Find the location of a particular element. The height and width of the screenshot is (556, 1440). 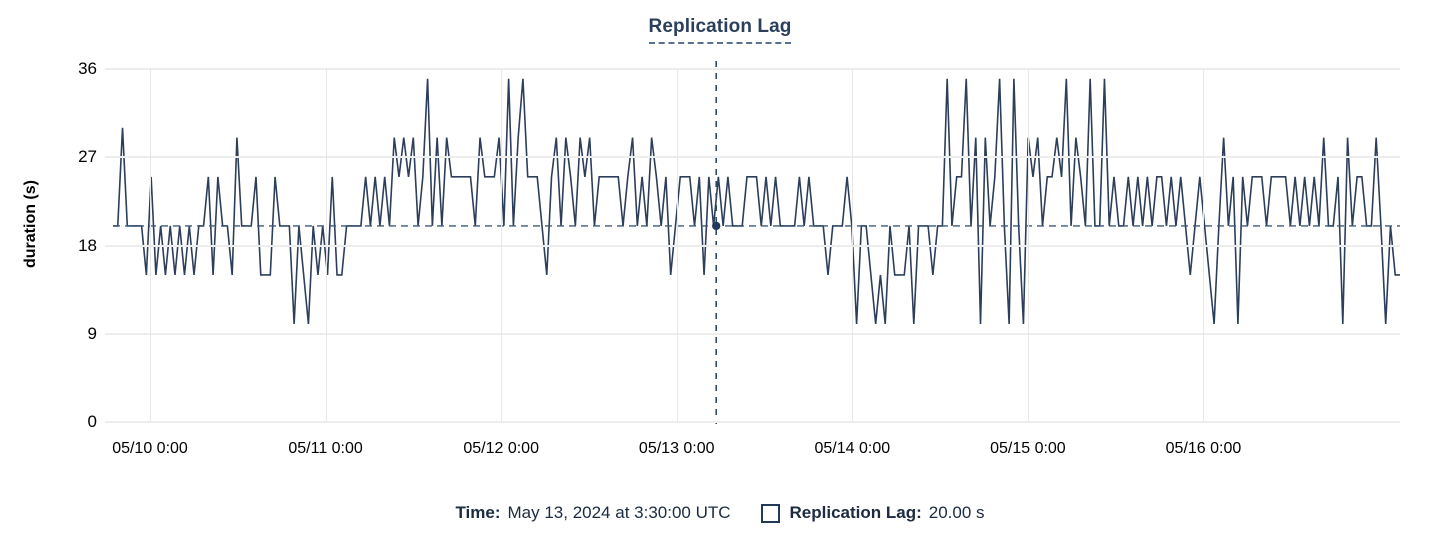

x-tick-label: 05/15 0:00 is located at coordinates (1028, 448).